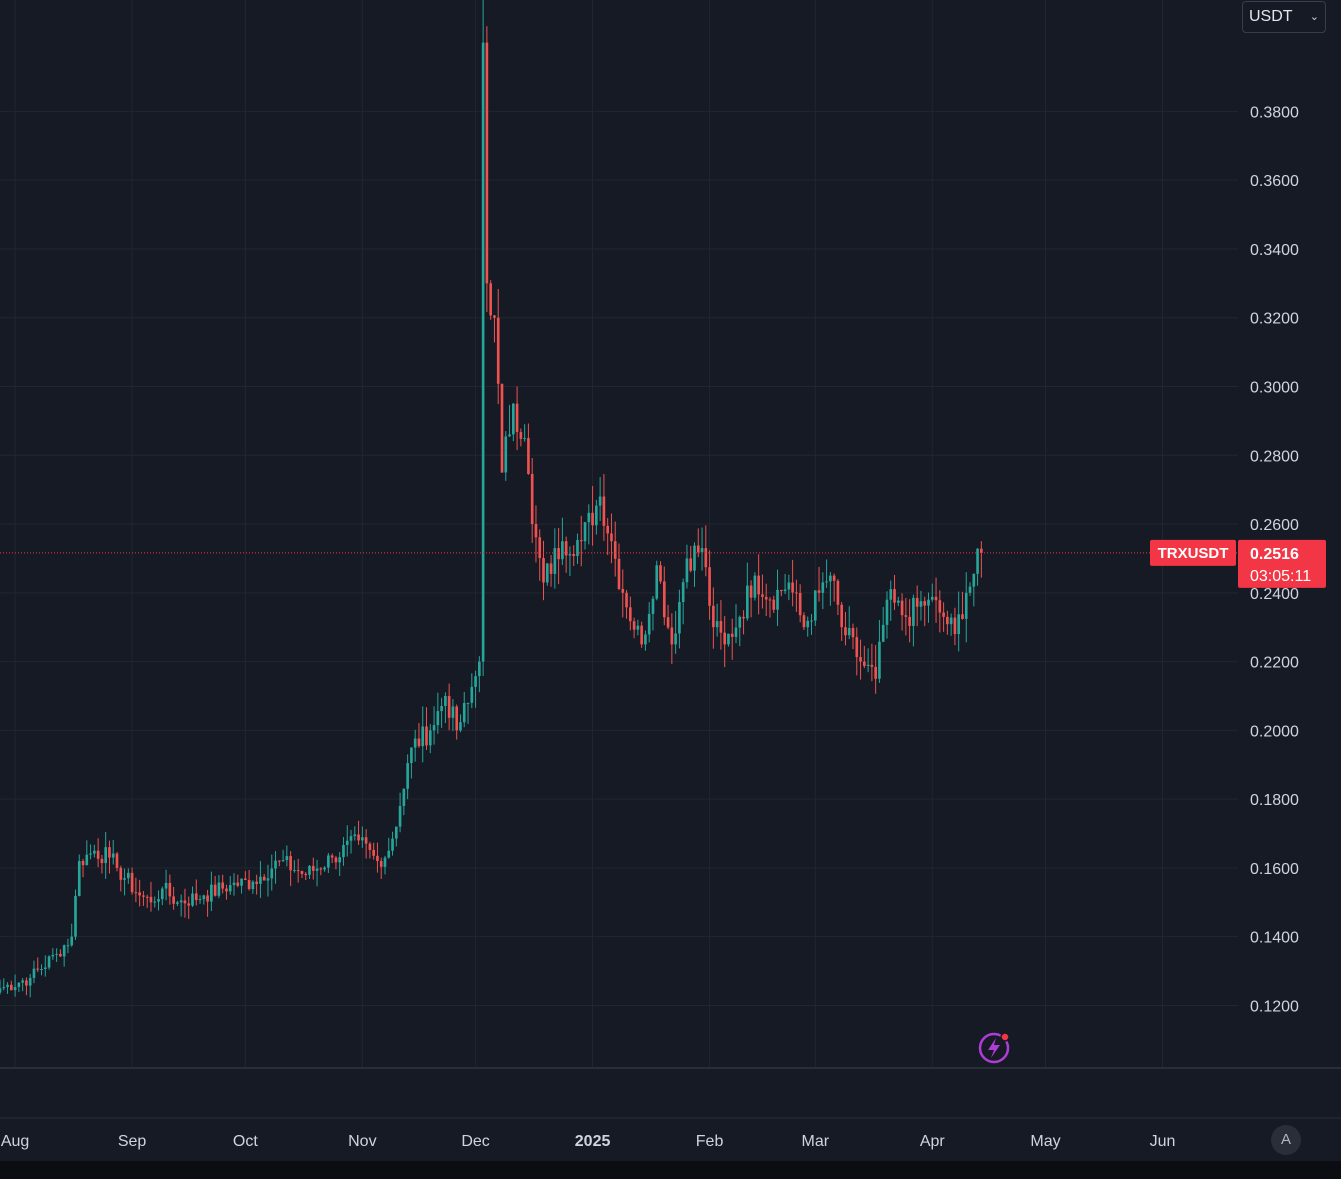 The width and height of the screenshot is (1341, 1179). I want to click on time-tick-label: Jun, so click(1163, 1141).